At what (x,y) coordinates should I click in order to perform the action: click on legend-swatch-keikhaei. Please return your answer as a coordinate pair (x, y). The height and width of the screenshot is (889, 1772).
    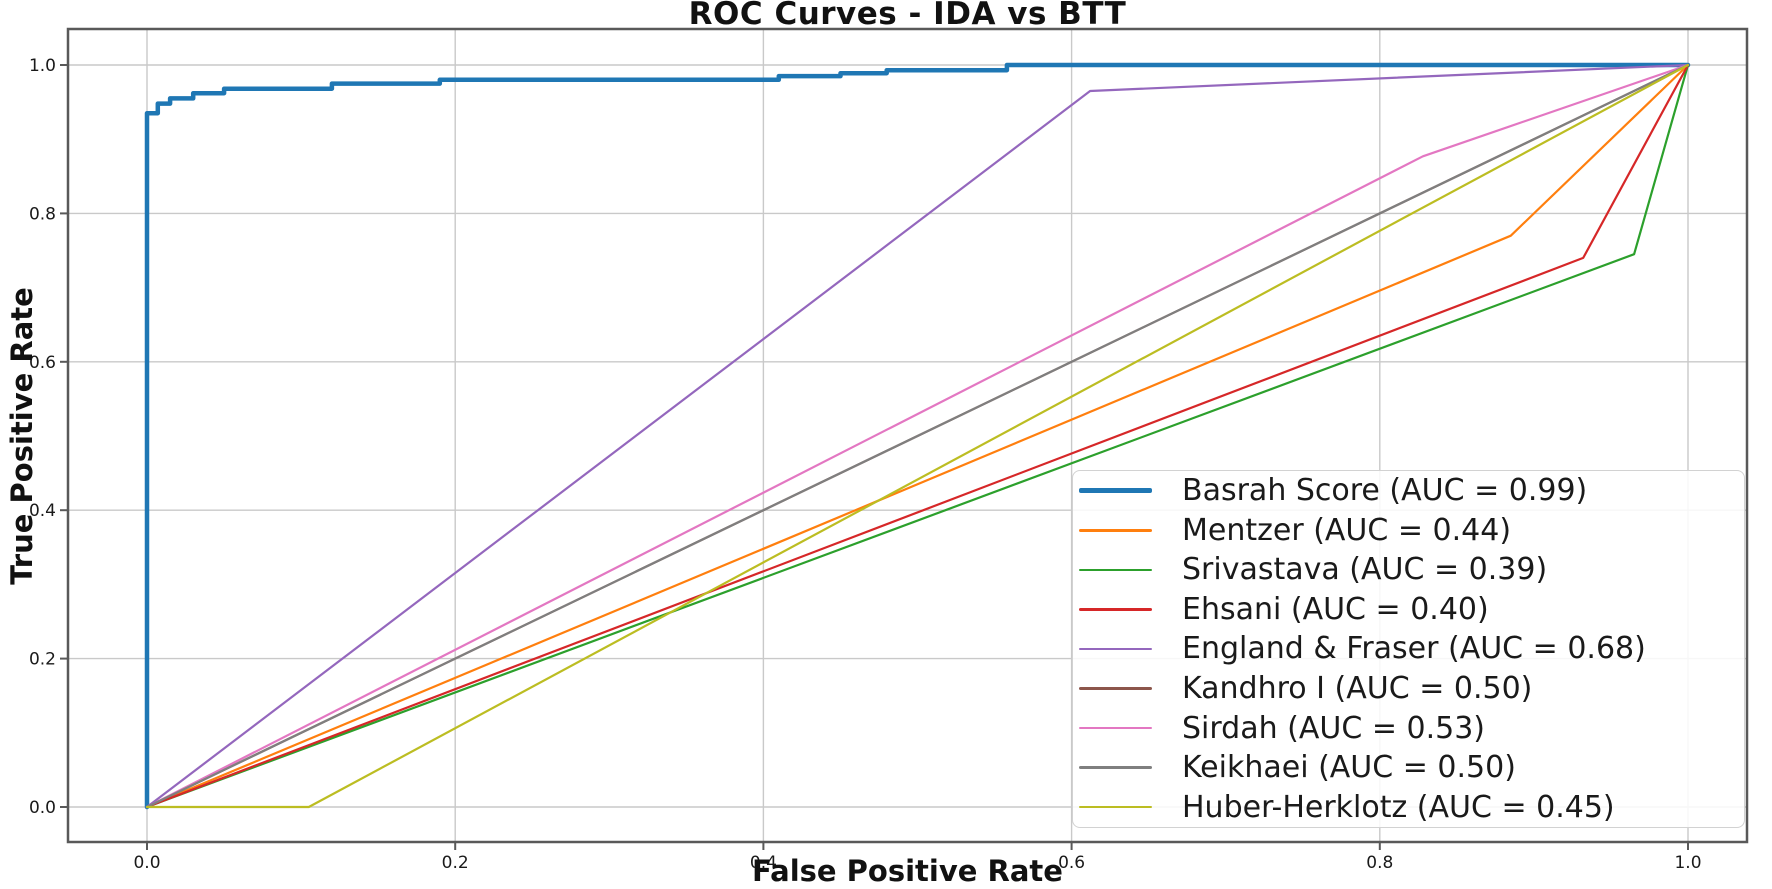
    Looking at the image, I should click on (1115, 767).